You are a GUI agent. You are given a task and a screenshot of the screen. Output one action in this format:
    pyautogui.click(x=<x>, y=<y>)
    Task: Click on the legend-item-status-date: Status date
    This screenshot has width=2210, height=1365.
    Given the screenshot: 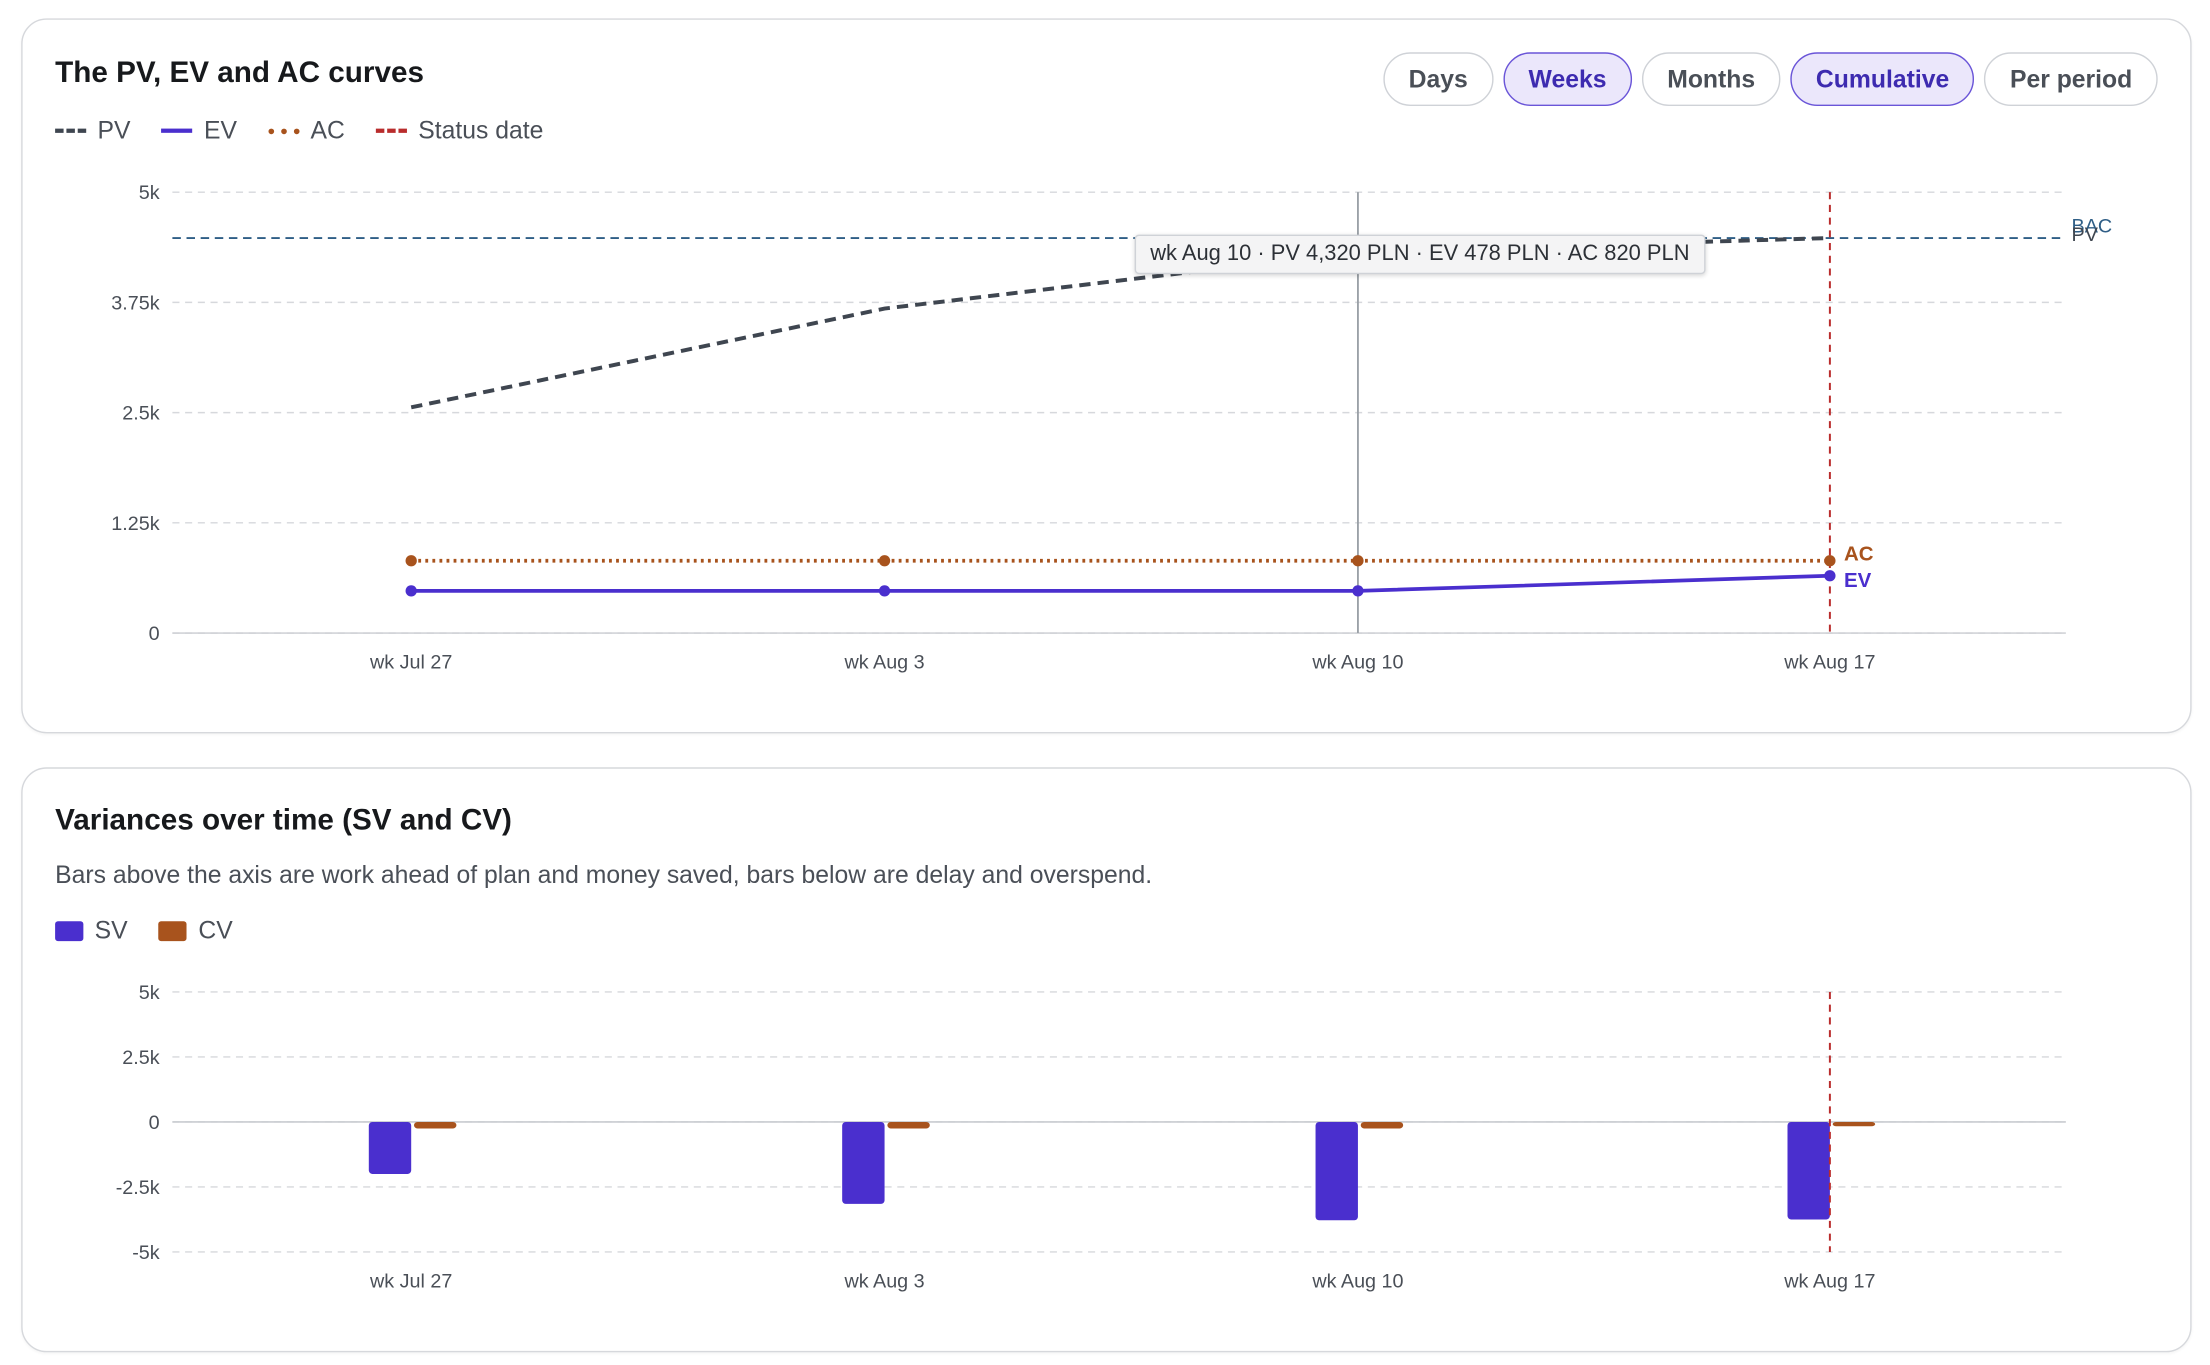 What is the action you would take?
    pyautogui.click(x=459, y=130)
    